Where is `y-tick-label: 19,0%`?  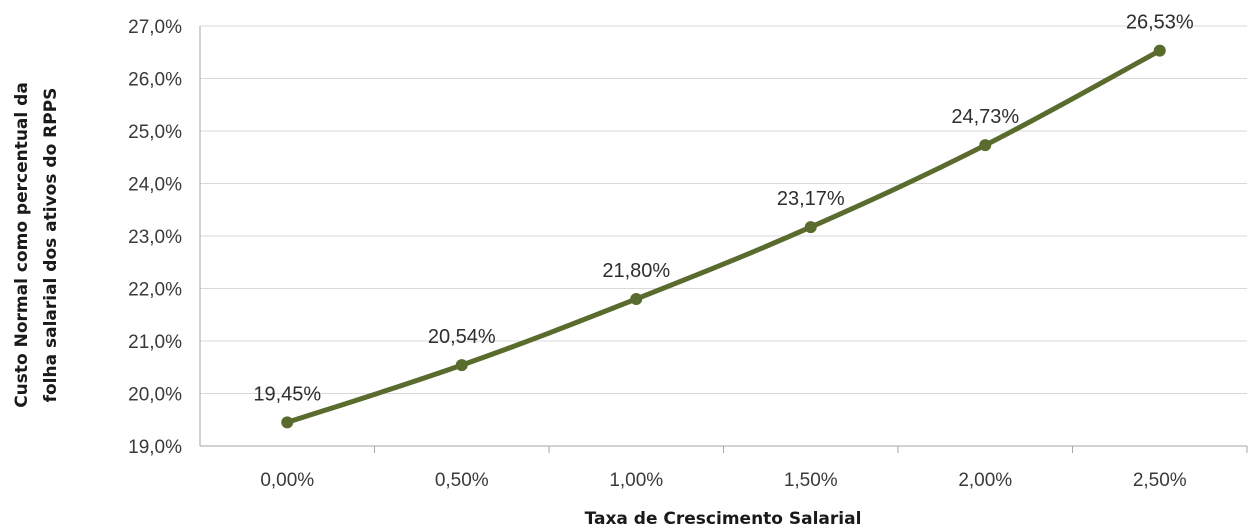
y-tick-label: 19,0% is located at coordinates (155, 447).